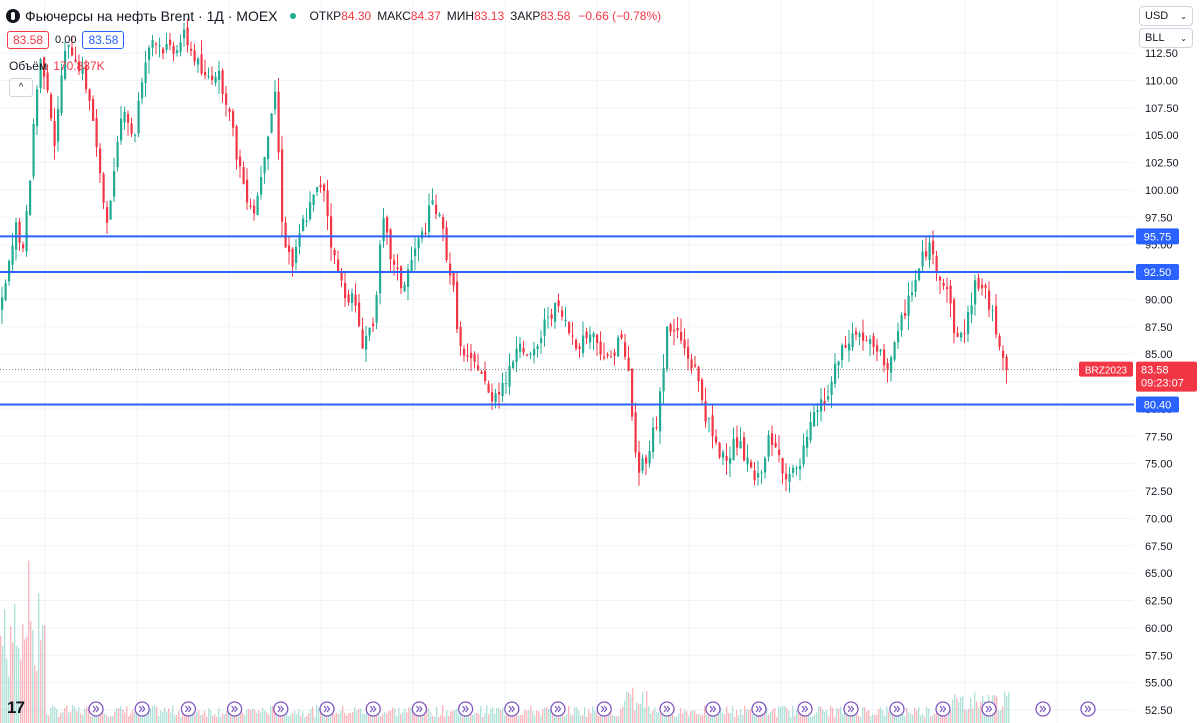 The width and height of the screenshot is (1200, 723). Describe the element at coordinates (1166, 16) in the screenshot. I see `currency-select: USD ⌄` at that location.